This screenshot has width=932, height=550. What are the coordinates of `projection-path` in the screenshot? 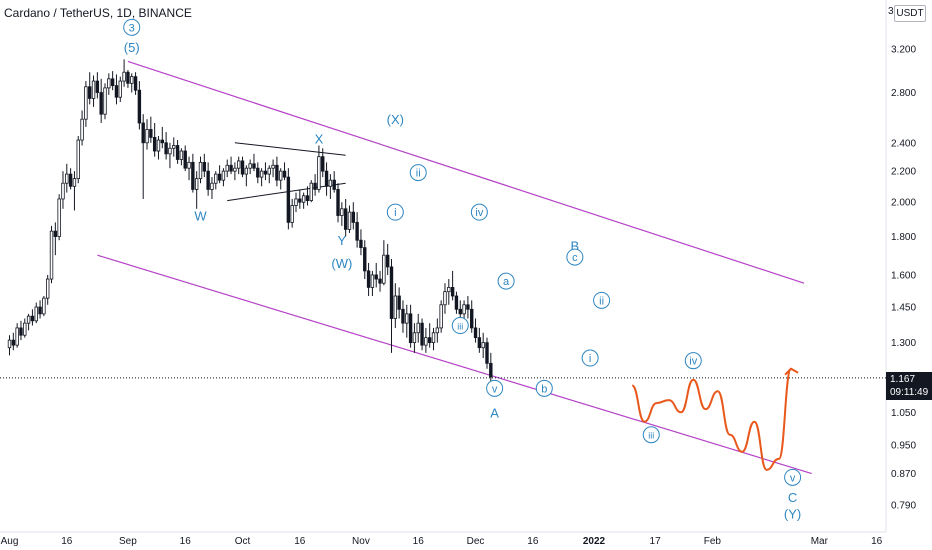 It's located at (712, 419).